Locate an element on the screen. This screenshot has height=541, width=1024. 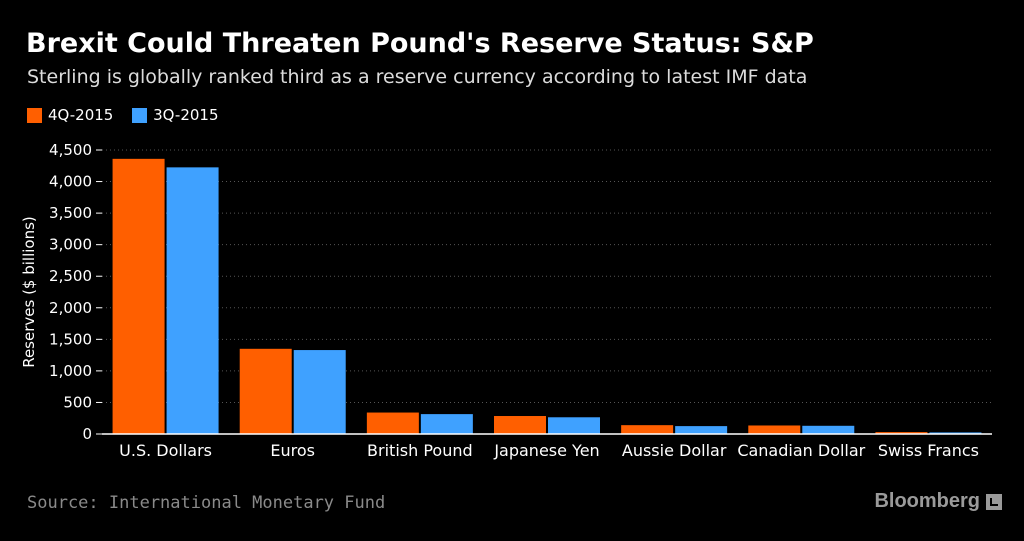
bar-3q-2015-u-s-dollars is located at coordinates (192, 300).